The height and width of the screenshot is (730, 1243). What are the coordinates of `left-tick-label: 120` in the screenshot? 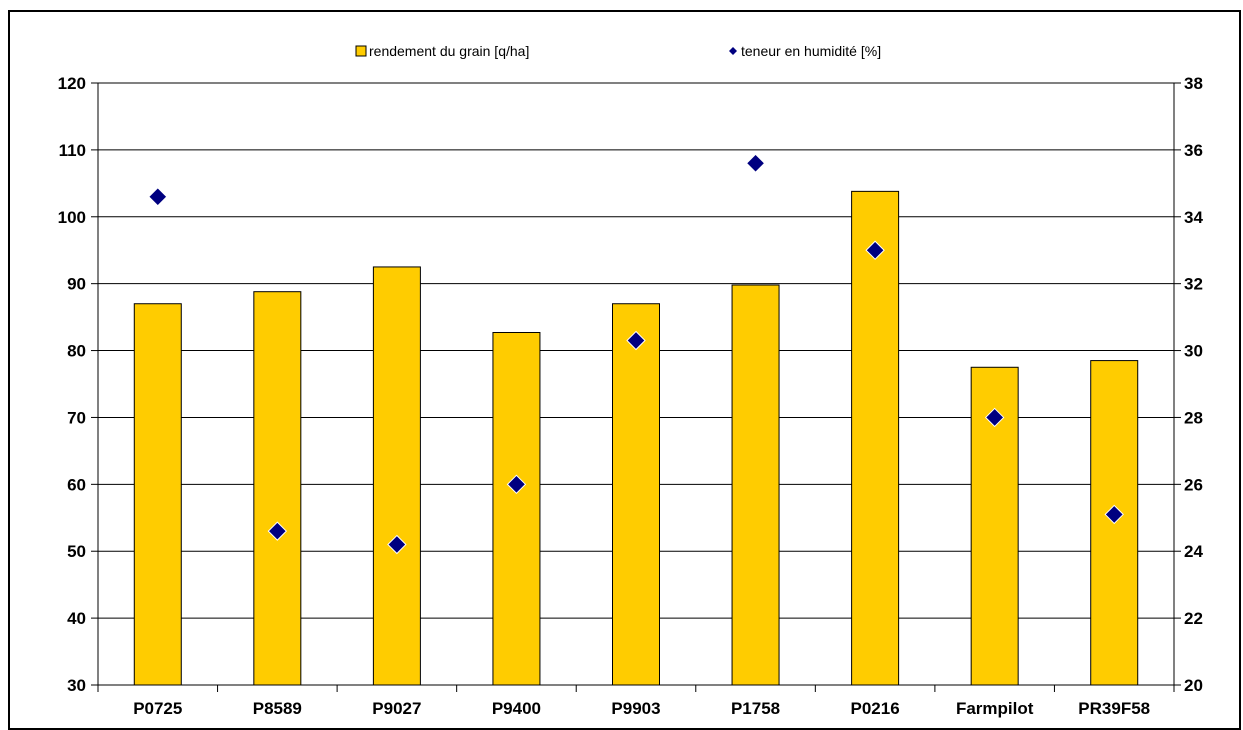 It's located at (72, 83).